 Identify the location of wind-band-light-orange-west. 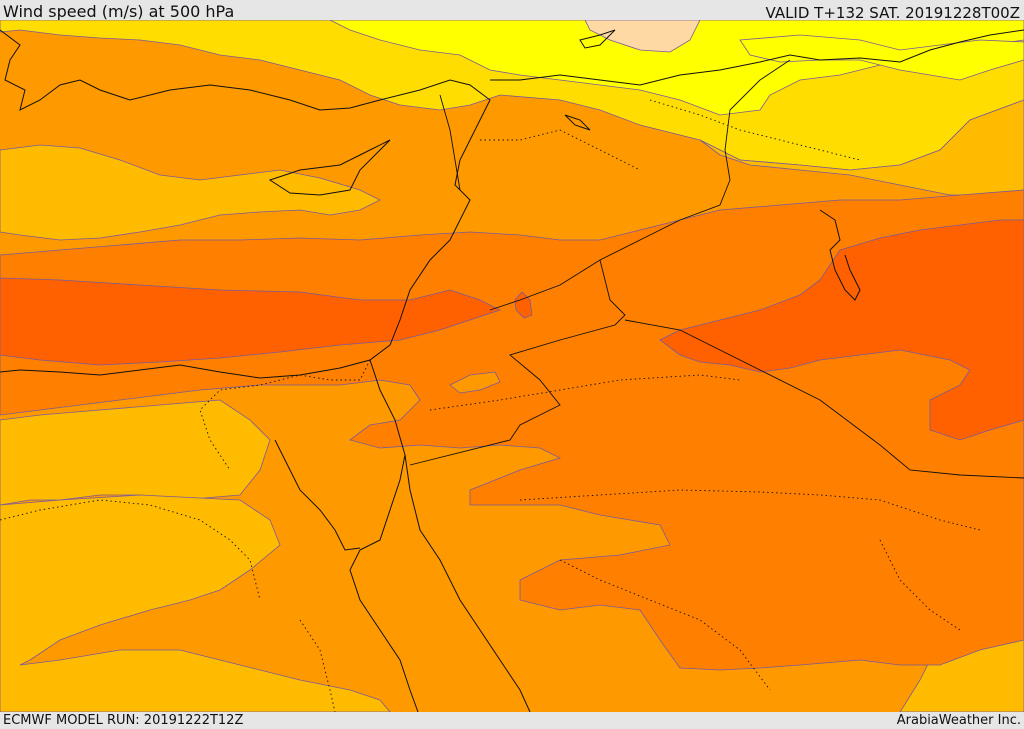
(190, 192).